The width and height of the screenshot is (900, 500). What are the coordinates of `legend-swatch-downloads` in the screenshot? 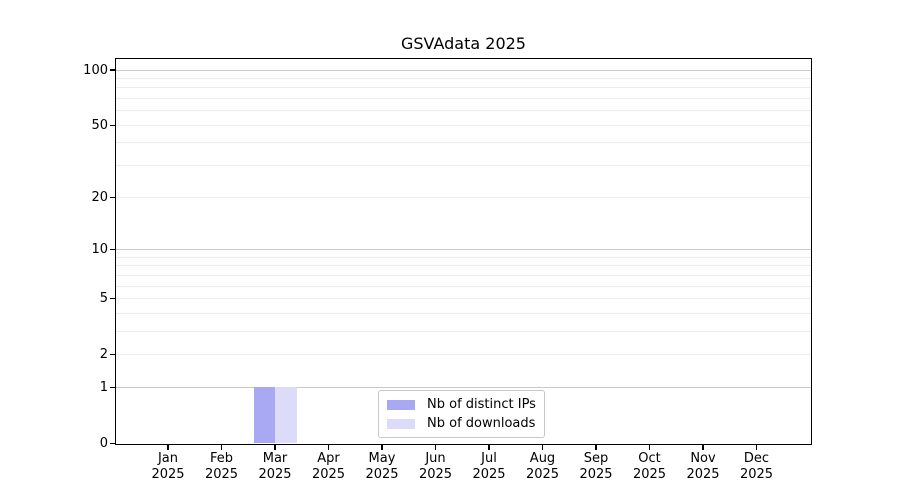 It's located at (401, 423).